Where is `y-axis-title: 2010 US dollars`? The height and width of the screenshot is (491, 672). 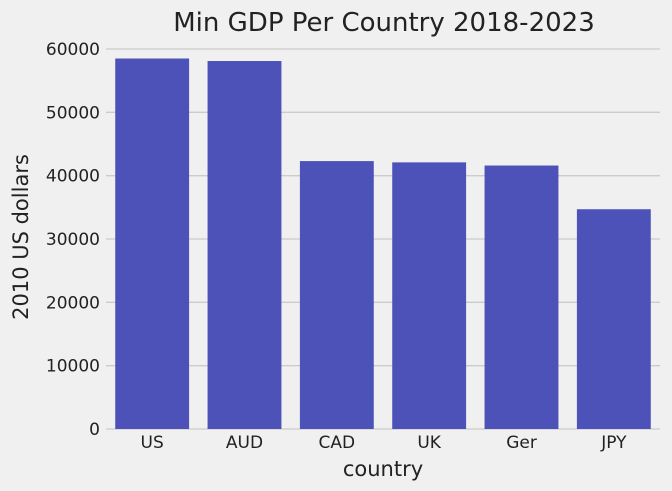
y-axis-title: 2010 US dollars is located at coordinates (21, 237).